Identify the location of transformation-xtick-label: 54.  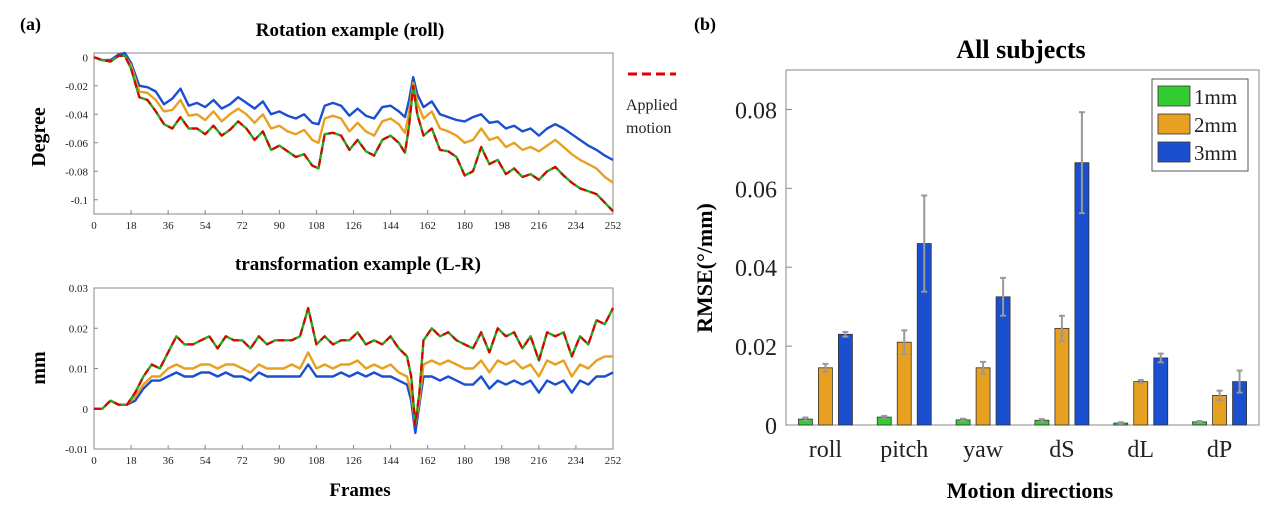
(206, 461).